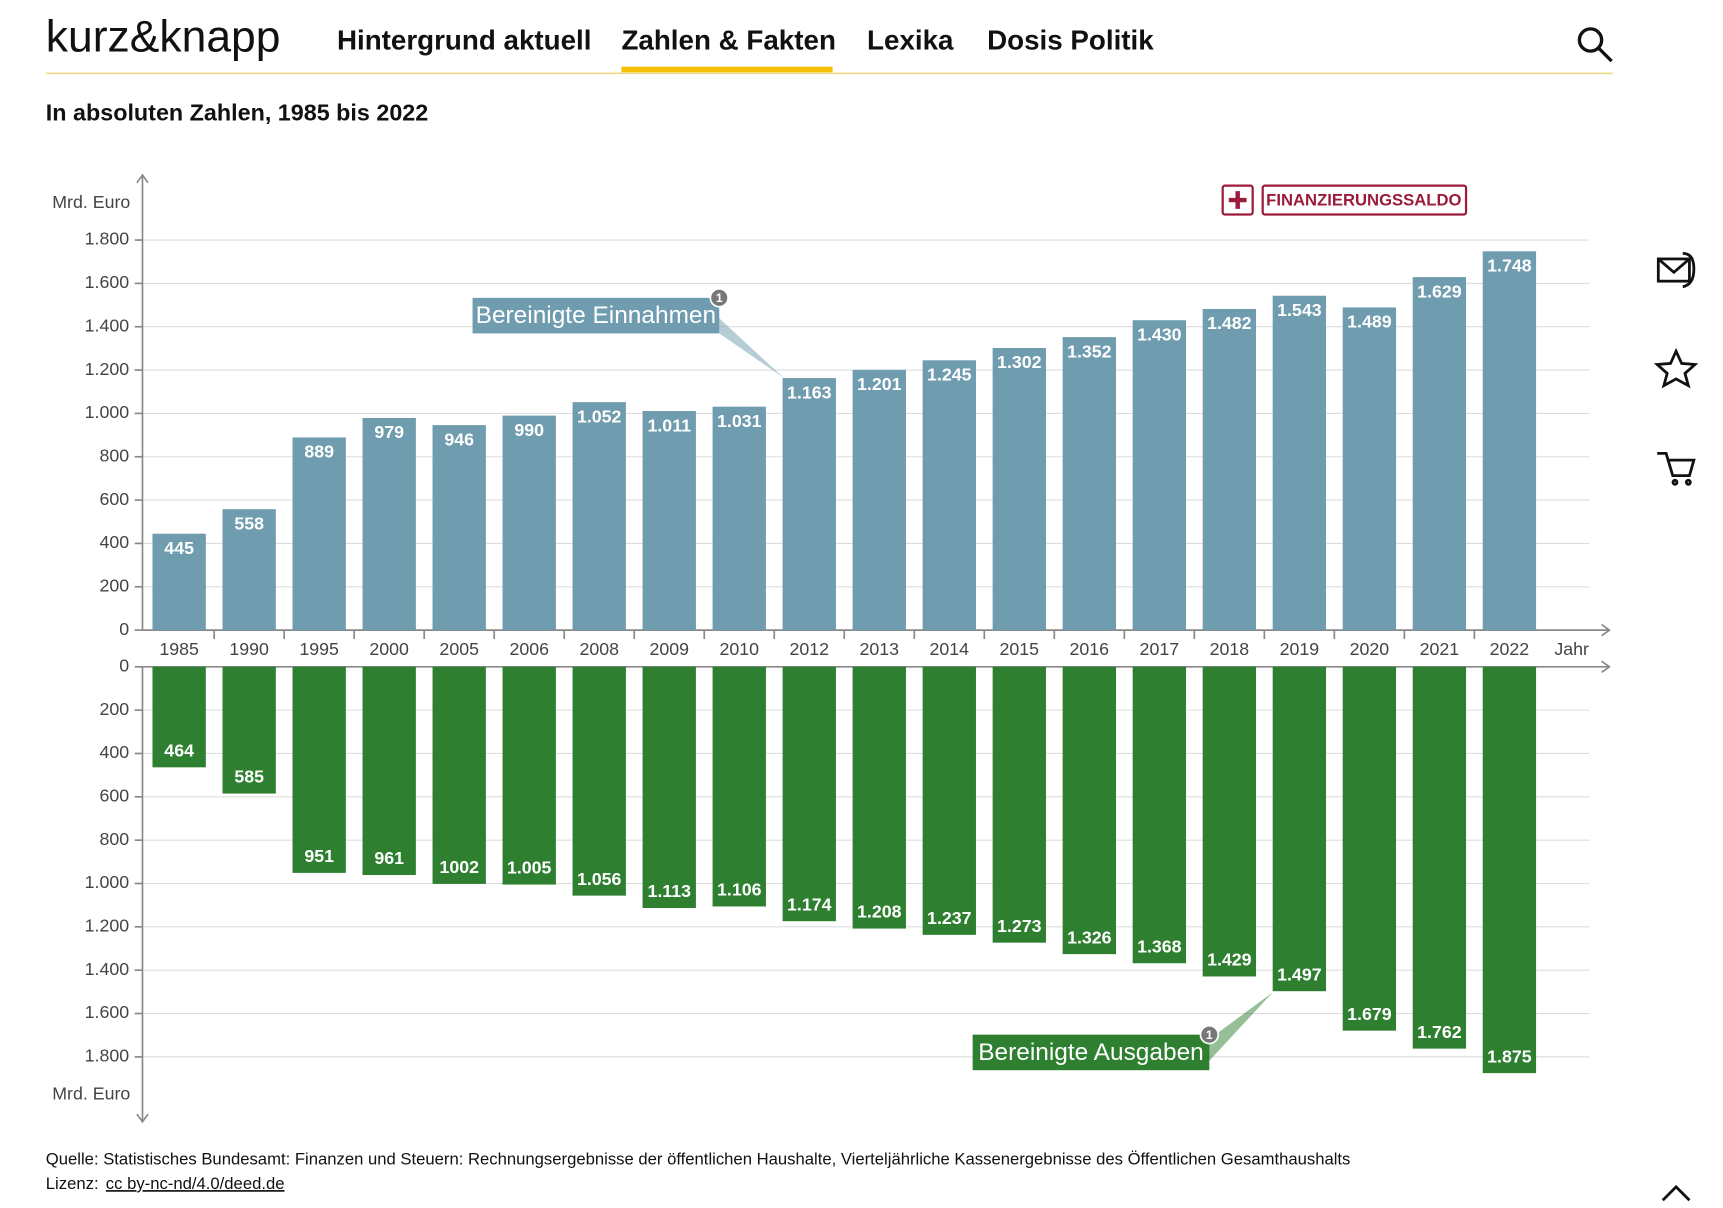 This screenshot has width=1723, height=1208. What do you see at coordinates (1300, 649) in the screenshot?
I see `x-tick-label: 2019` at bounding box center [1300, 649].